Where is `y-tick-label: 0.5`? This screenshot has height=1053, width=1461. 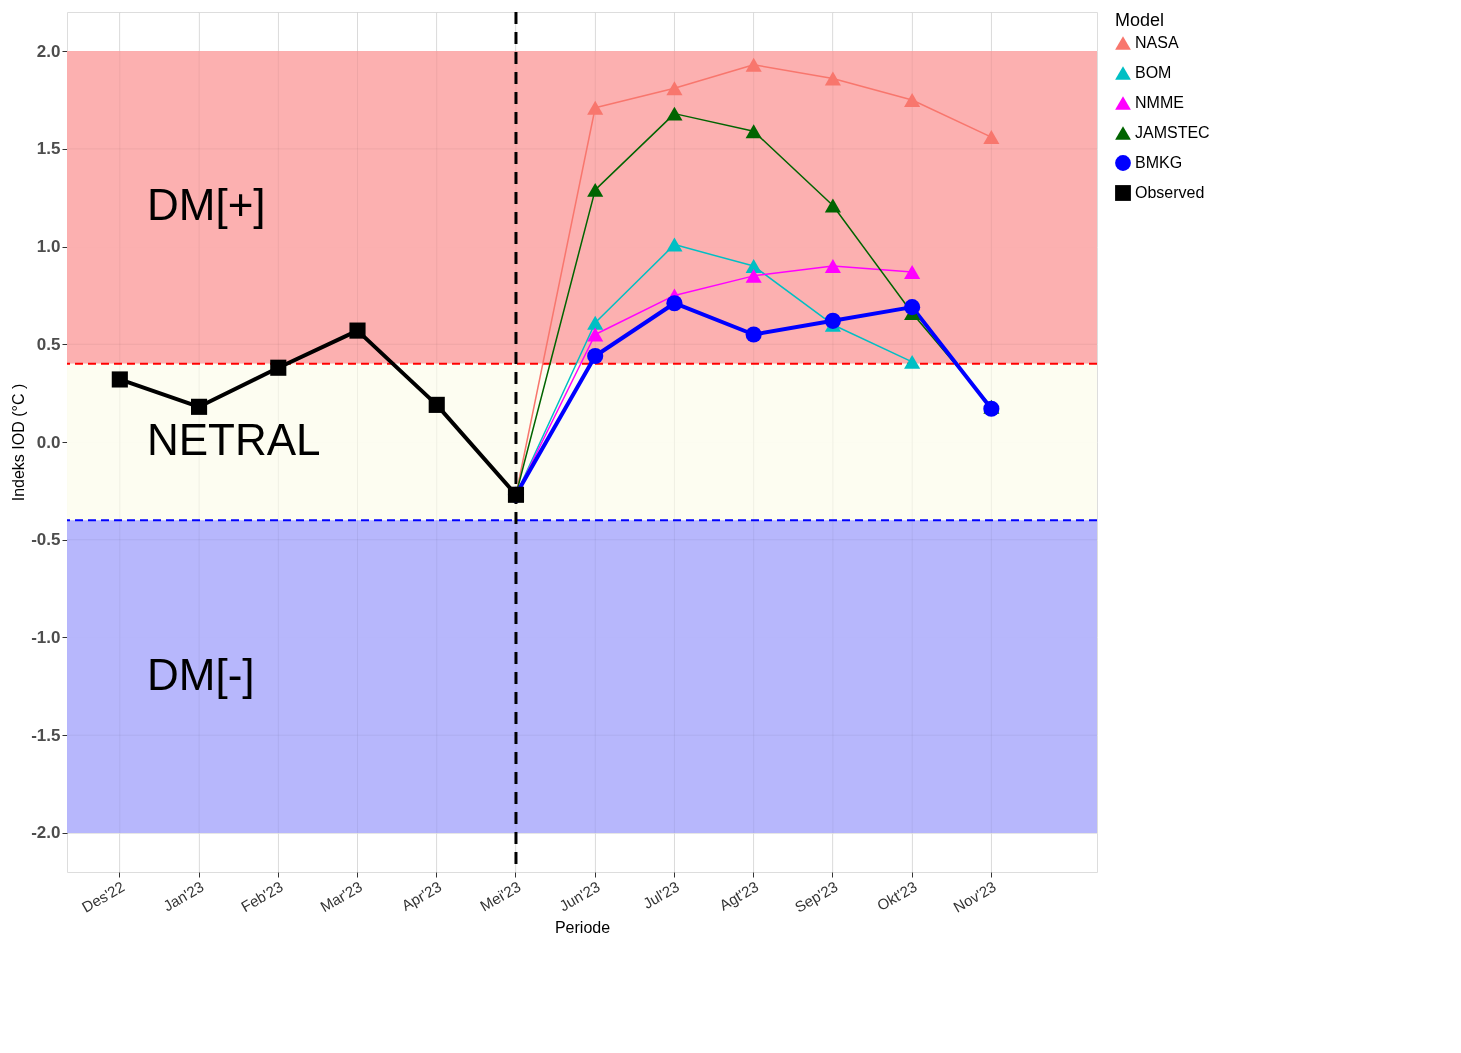
y-tick-label: 0.5 is located at coordinates (48, 344).